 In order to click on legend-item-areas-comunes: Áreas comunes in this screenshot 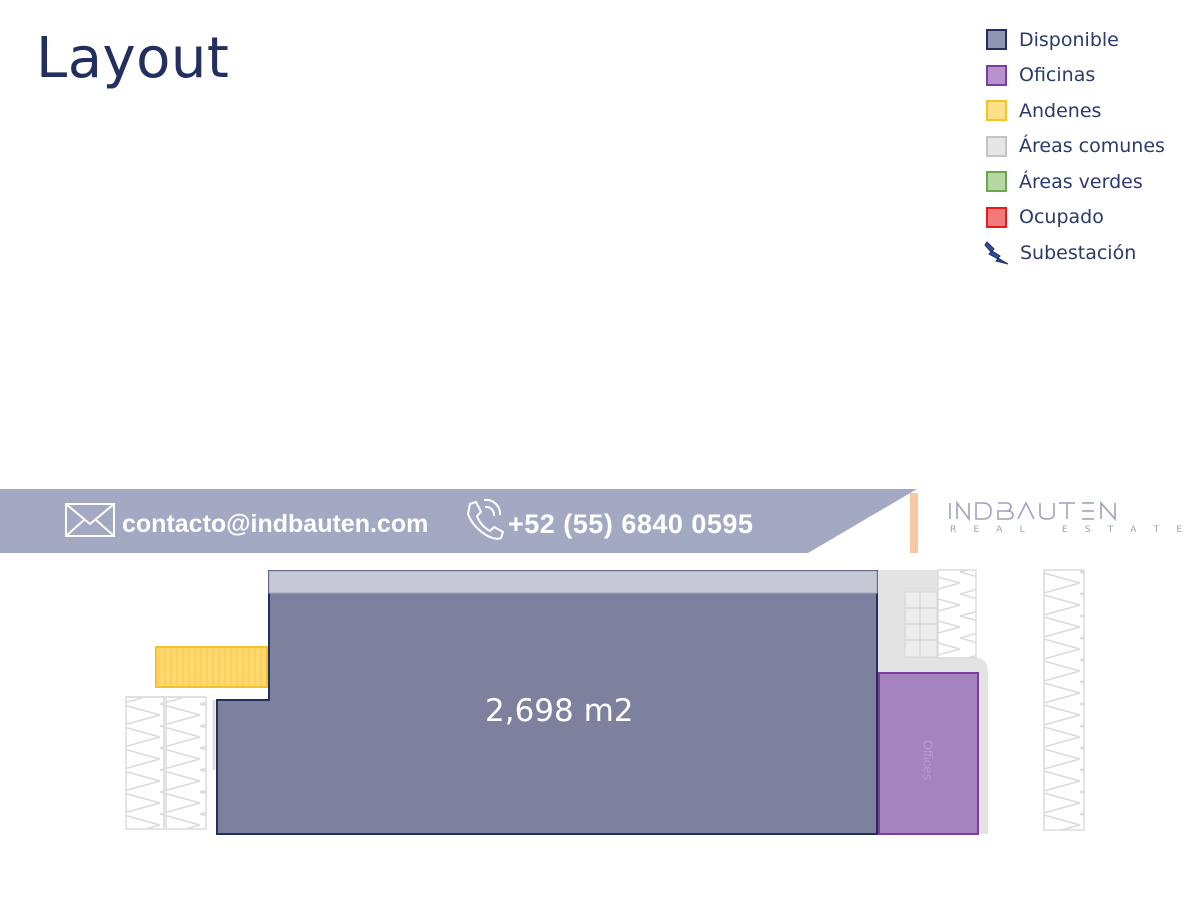, I will do `click(1088, 147)`.